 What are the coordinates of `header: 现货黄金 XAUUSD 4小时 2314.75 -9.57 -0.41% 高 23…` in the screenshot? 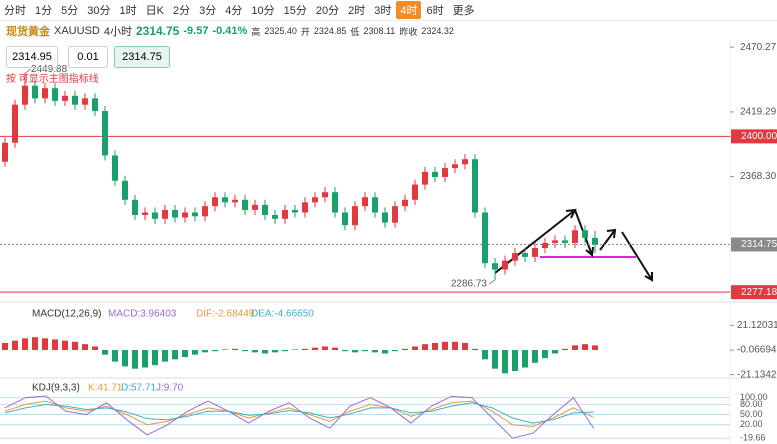 It's located at (230, 31).